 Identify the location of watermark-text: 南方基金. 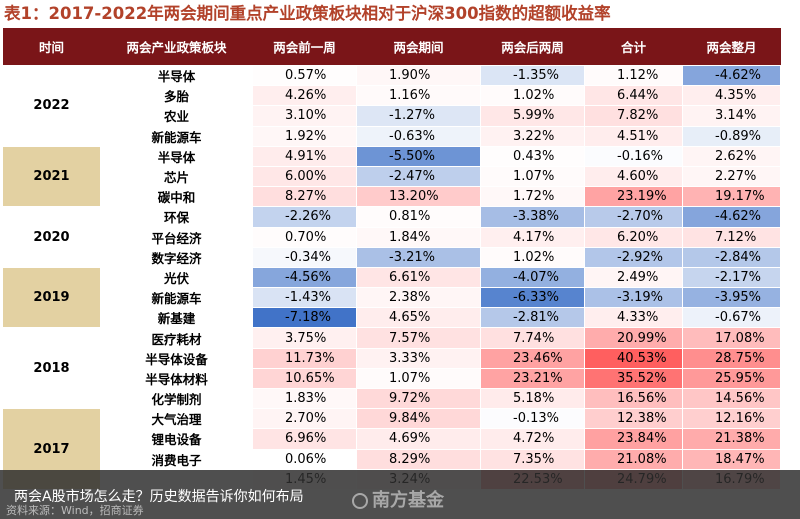
(408, 500).